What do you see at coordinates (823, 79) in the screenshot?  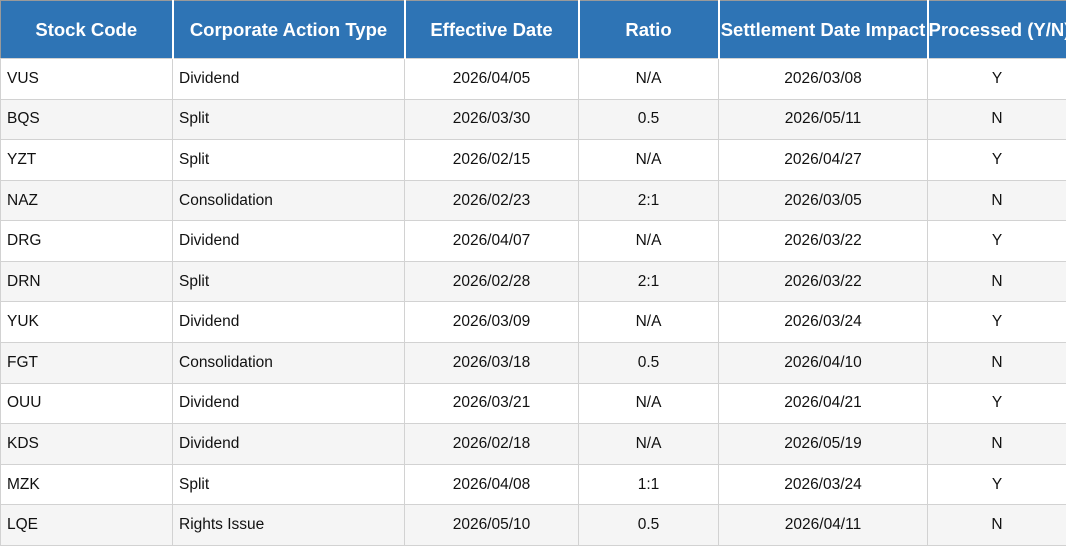 I see `cell-settlement-date-impact: 2026/03/08` at bounding box center [823, 79].